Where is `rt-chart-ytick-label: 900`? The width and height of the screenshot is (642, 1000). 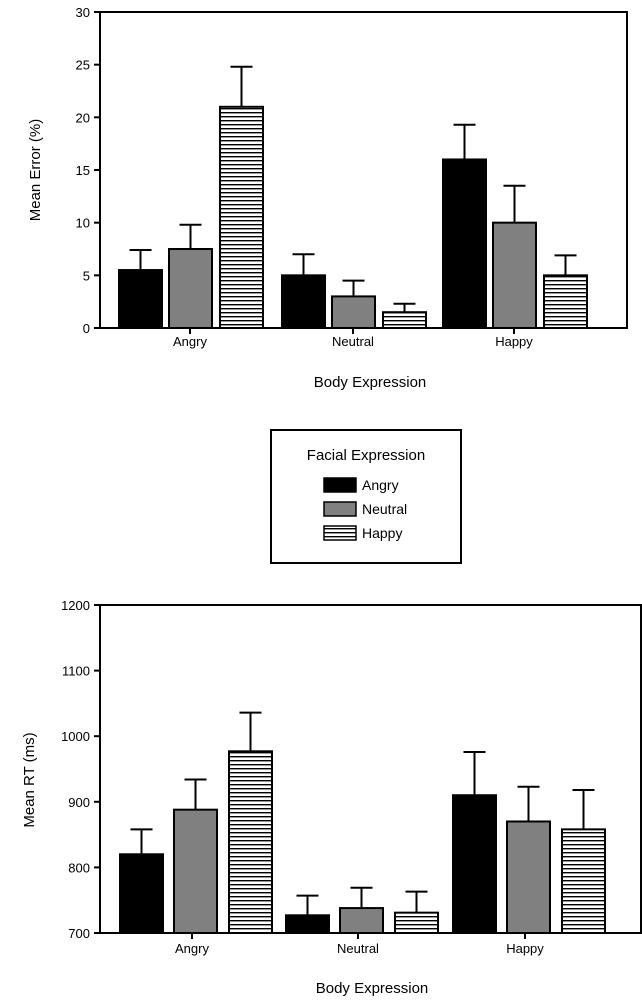
rt-chart-ytick-label: 900 is located at coordinates (79, 802).